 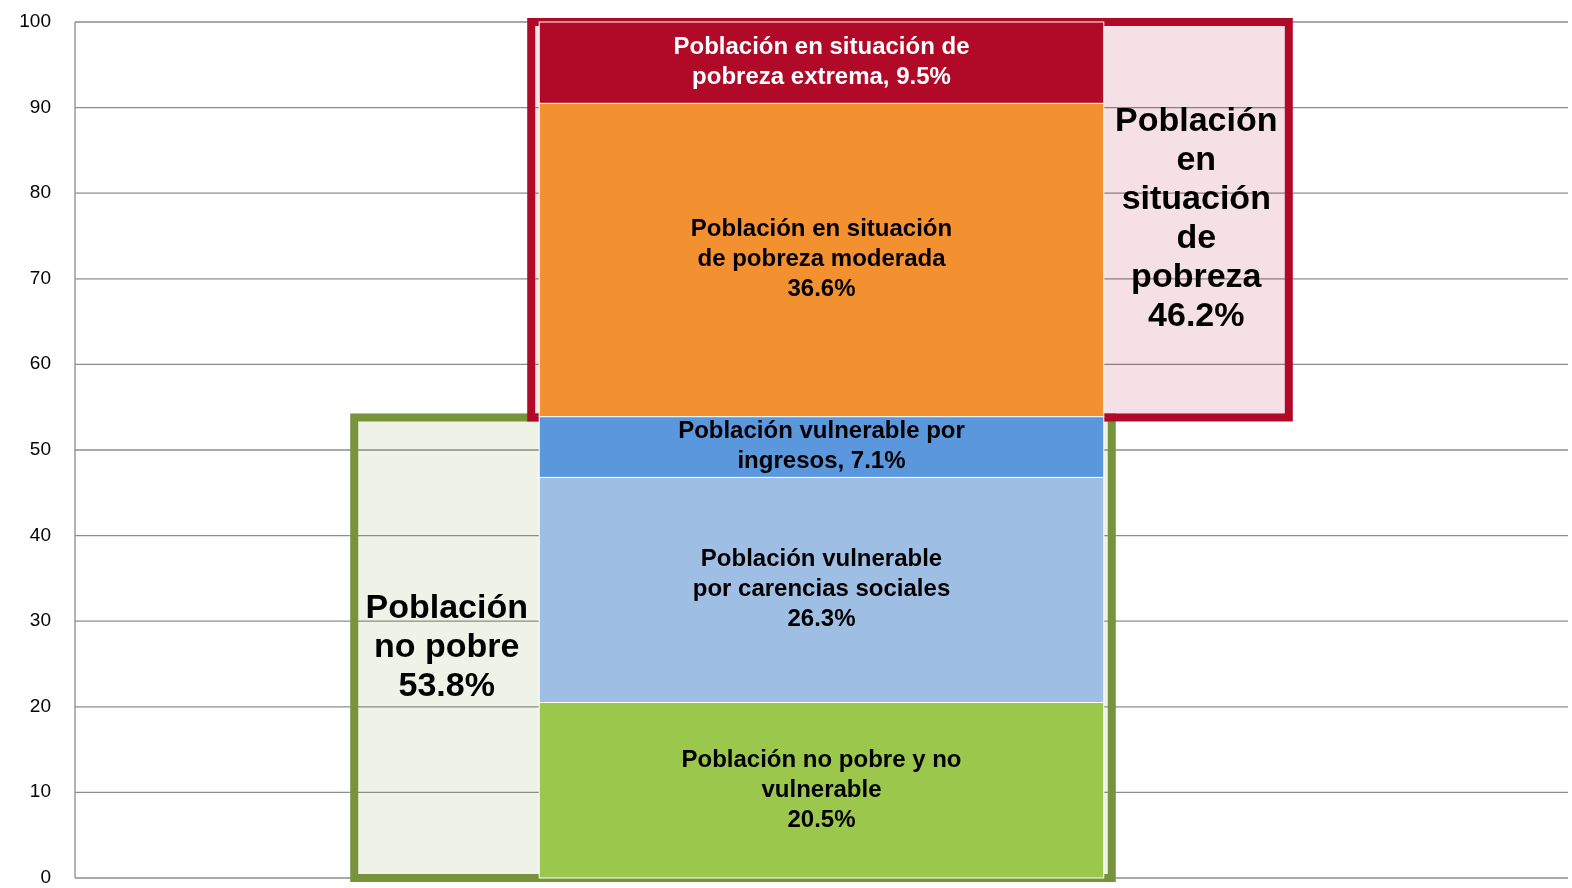 What do you see at coordinates (821, 573) in the screenshot?
I see `series-label: Población vulnerable por carencias sociales` at bounding box center [821, 573].